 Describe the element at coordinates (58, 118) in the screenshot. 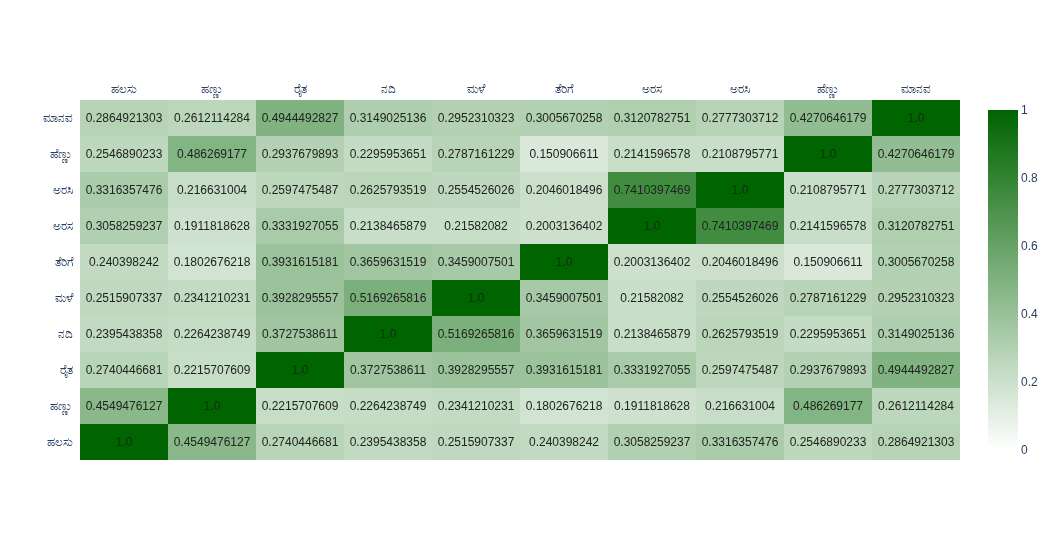

I see `y-tick-label: ಮಾನವ` at that location.